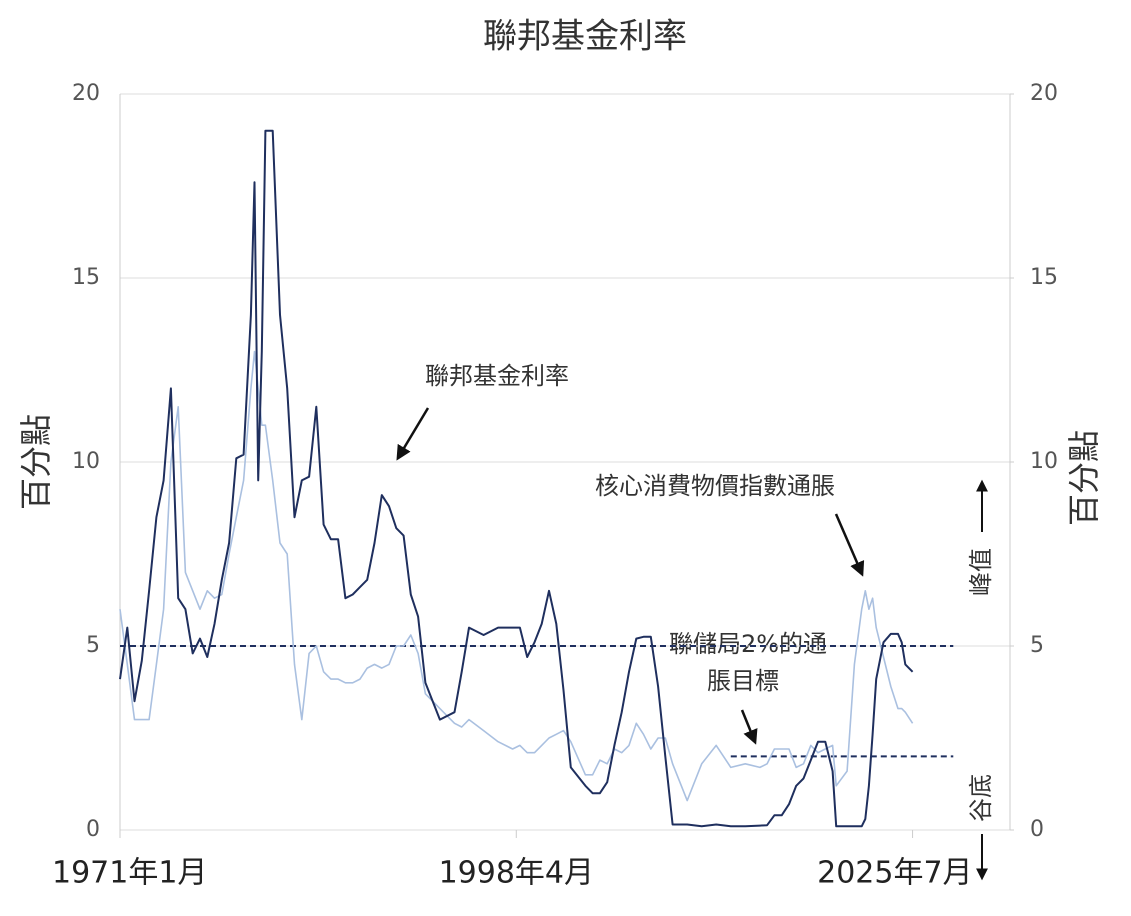  I want to click on chart-title: 聯邦基金利率, so click(585, 37).